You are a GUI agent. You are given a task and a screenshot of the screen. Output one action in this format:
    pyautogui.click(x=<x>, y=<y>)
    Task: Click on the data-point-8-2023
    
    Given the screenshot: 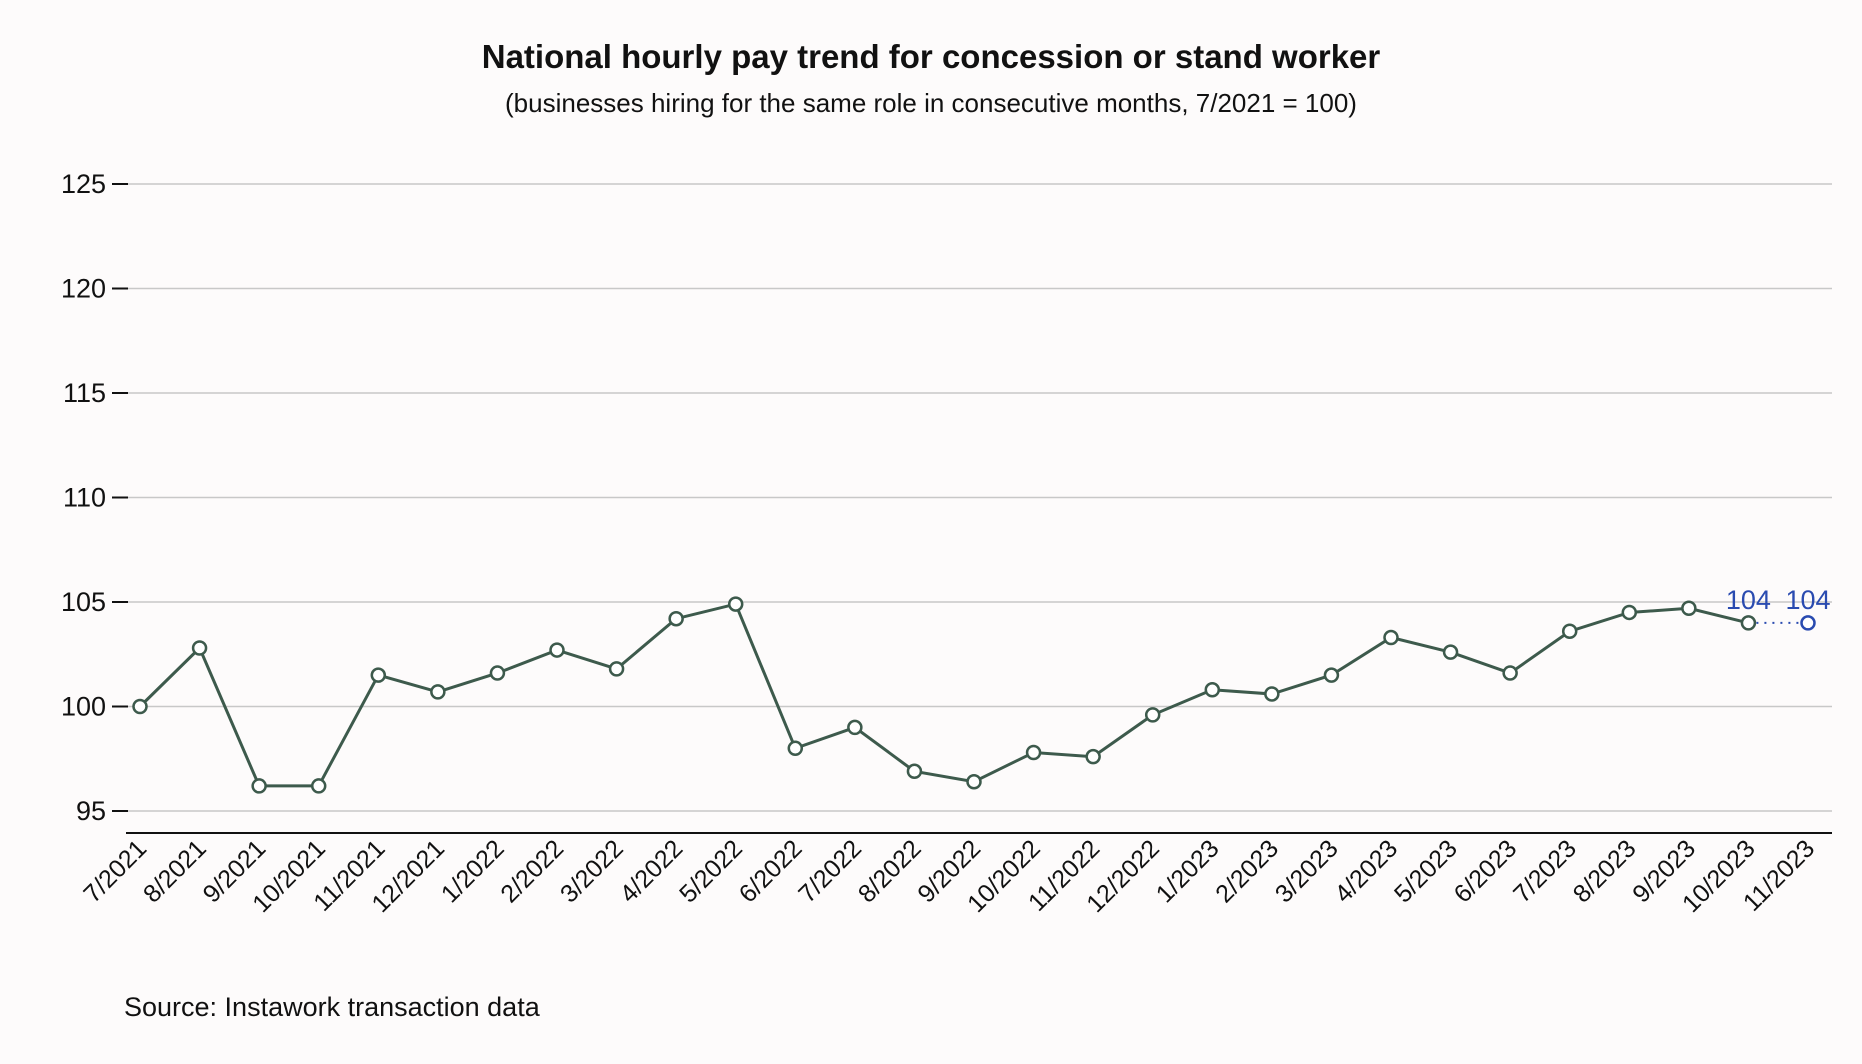 What is the action you would take?
    pyautogui.click(x=1629, y=612)
    